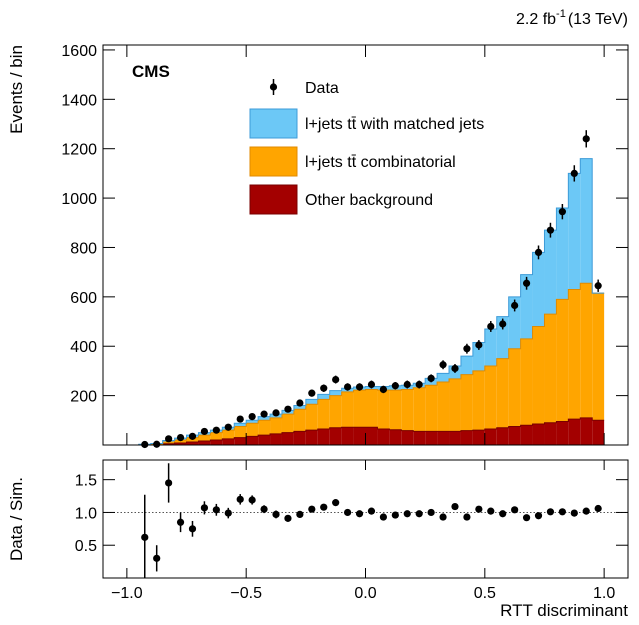 This screenshot has width=639, height=625. What do you see at coordinates (83, 298) in the screenshot?
I see `y-tick-label: 600` at bounding box center [83, 298].